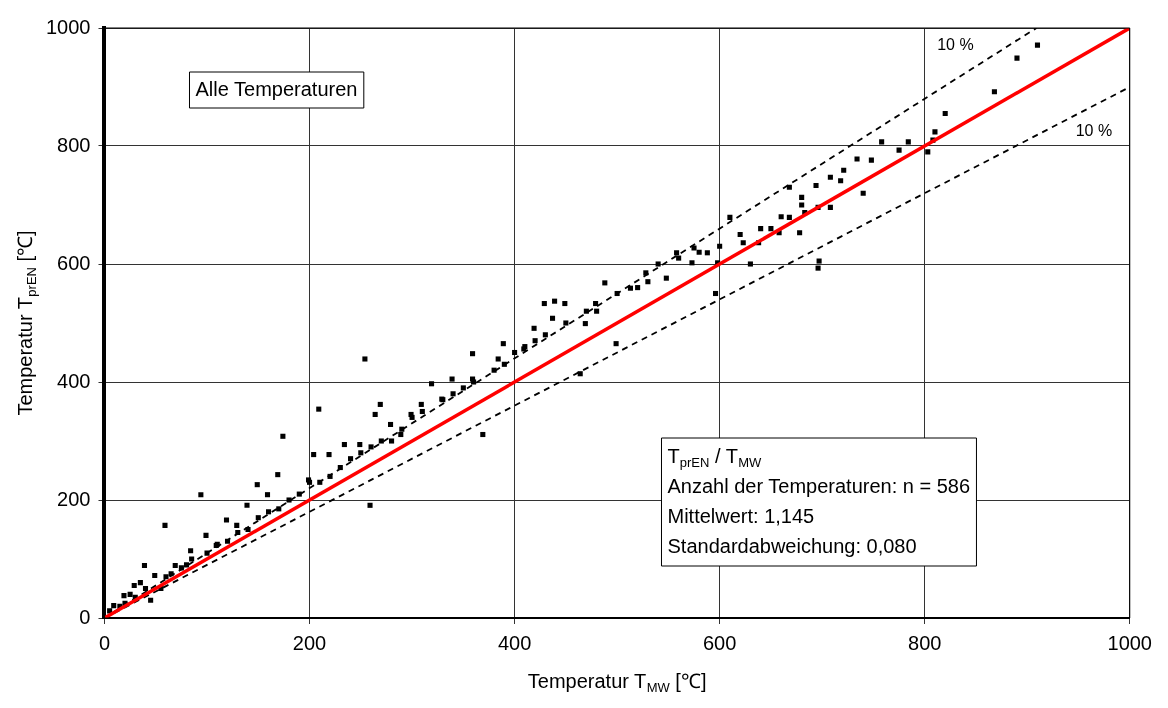  What do you see at coordinates (1129, 642) in the screenshot?
I see `x-tick-label: 1000` at bounding box center [1129, 642].